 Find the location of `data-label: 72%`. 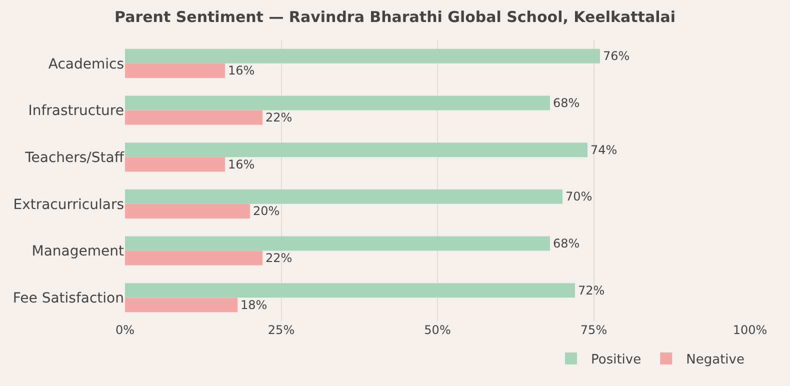

data-label: 72% is located at coordinates (591, 290).